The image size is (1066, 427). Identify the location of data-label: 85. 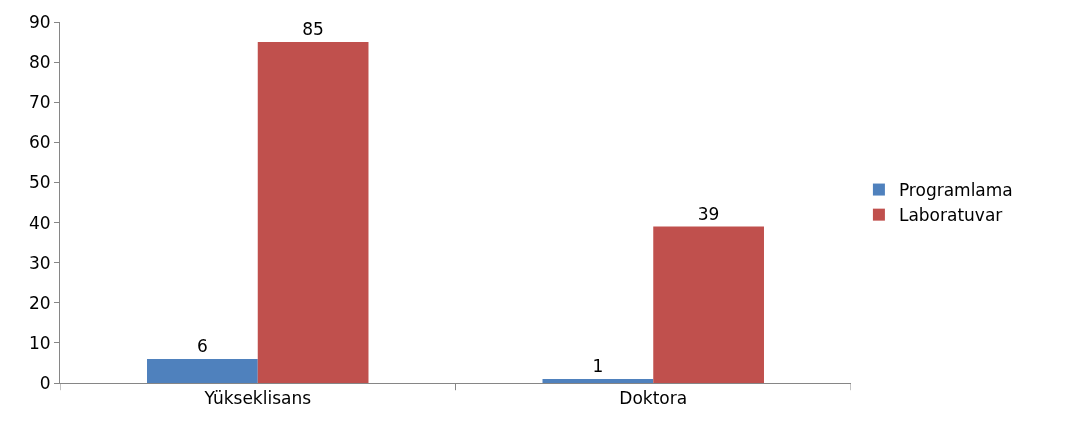
(313, 29).